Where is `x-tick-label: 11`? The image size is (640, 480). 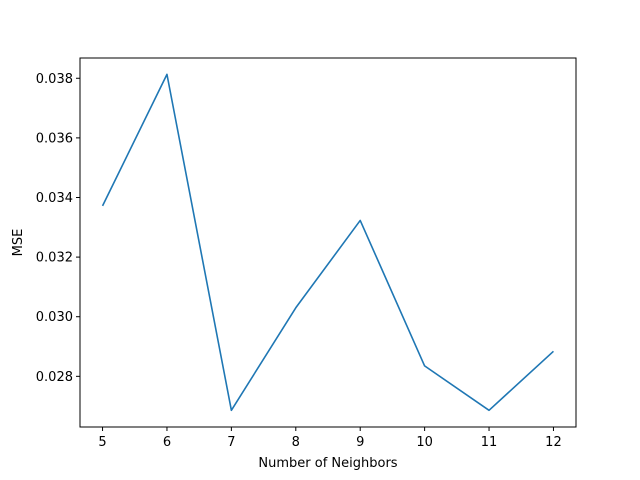 x-tick-label: 11 is located at coordinates (489, 442).